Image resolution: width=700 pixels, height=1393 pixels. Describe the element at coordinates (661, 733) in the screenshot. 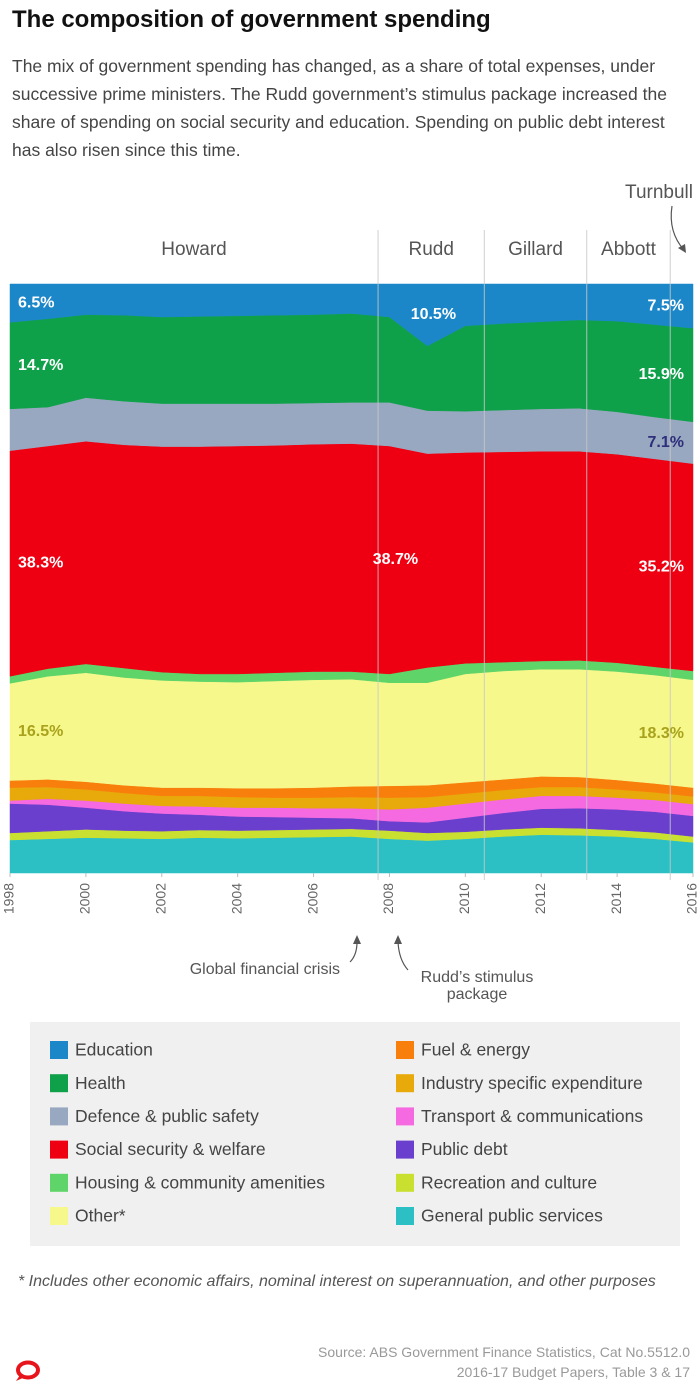

I see `value-label: 18.3%` at that location.